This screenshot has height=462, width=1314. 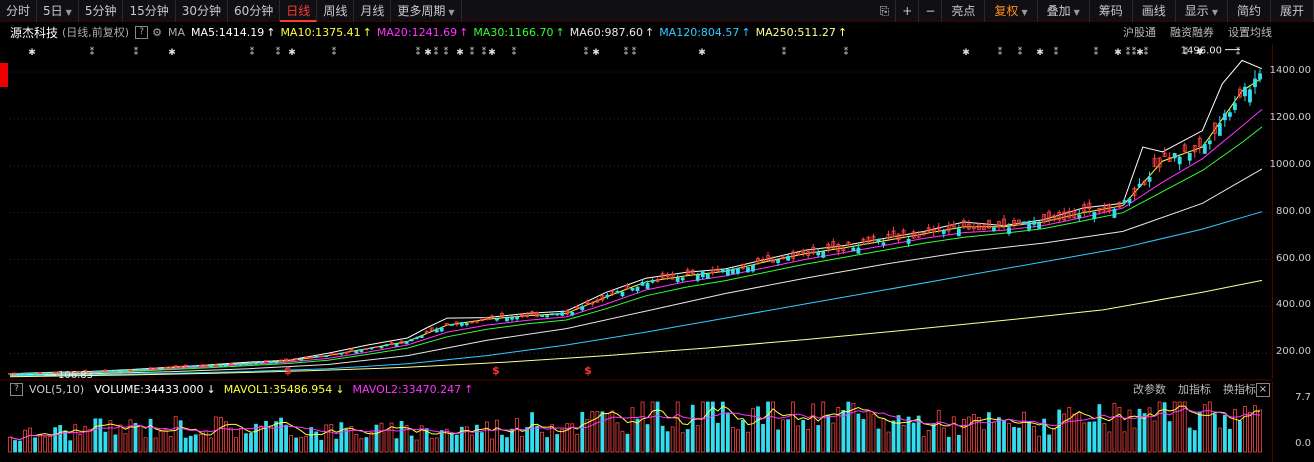 I want to click on close-icon: ×, so click(x=1263, y=390).